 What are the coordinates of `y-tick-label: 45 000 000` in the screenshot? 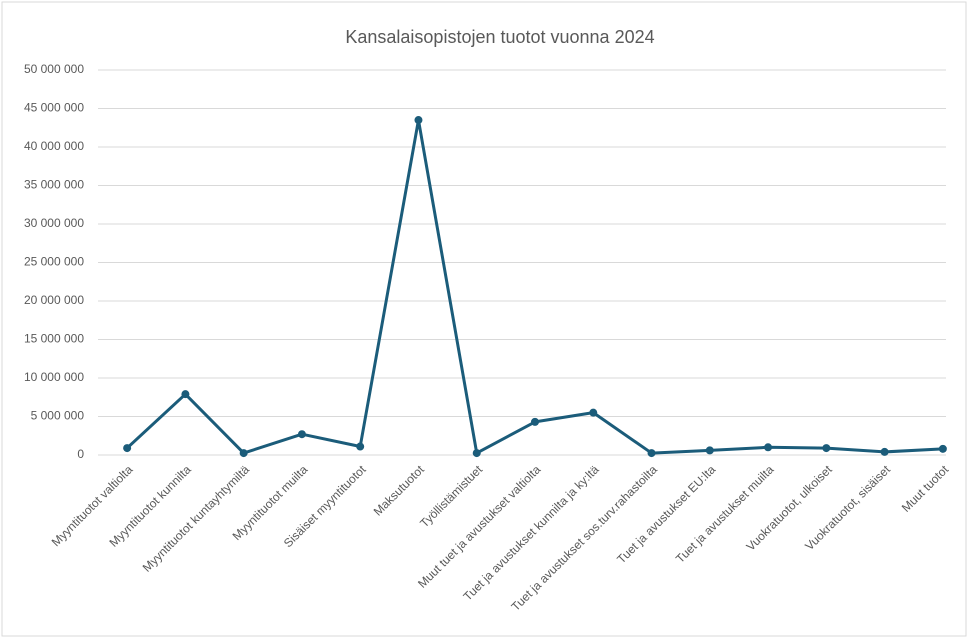 It's located at (54, 108).